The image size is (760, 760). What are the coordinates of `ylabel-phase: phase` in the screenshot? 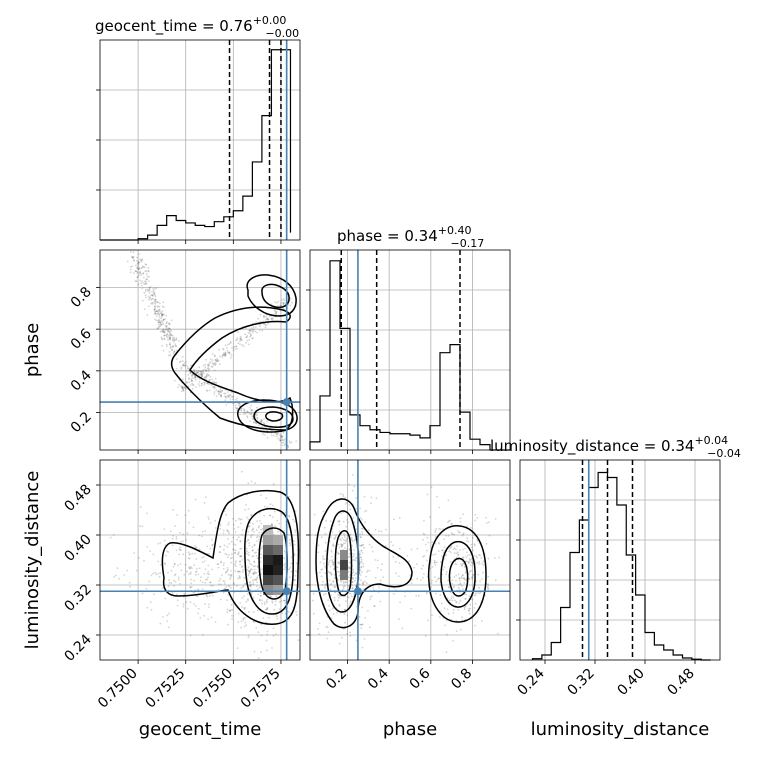 It's located at (32, 350).